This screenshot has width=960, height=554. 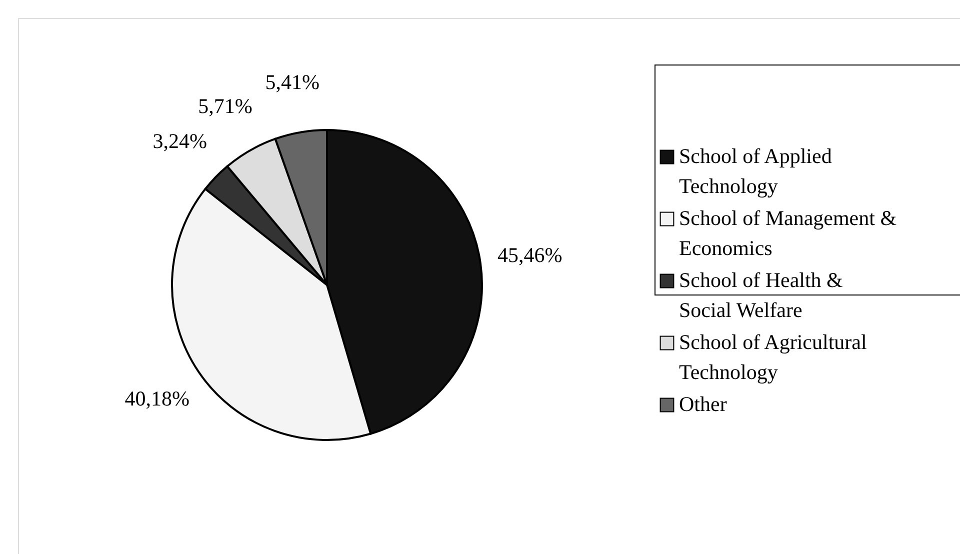 I want to click on legend-label: School of Agricultural Technology, so click(x=773, y=357).